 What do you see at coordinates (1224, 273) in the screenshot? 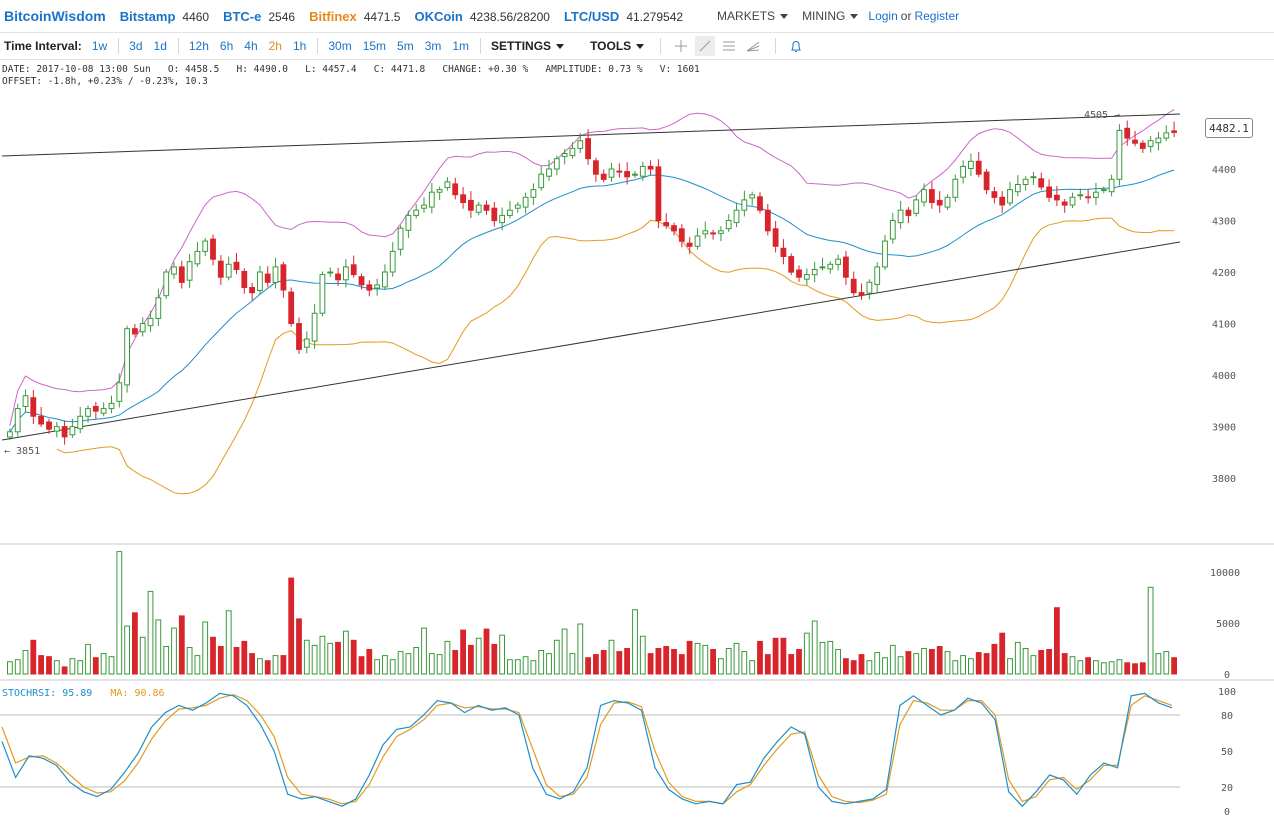
I see `price-tick-label: 4200` at bounding box center [1224, 273].